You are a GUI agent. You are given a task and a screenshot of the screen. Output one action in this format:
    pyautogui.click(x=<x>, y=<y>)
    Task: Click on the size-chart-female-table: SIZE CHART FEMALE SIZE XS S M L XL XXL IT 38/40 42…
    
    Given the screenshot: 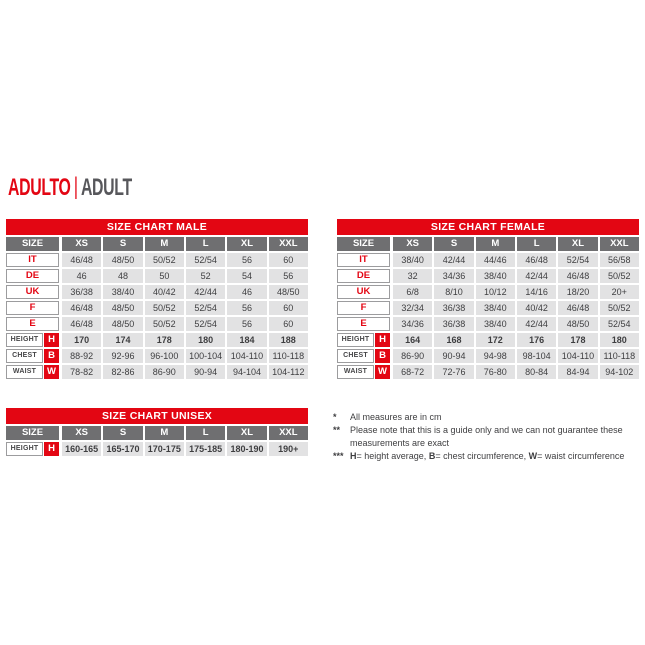 What is the action you would take?
    pyautogui.click(x=488, y=300)
    